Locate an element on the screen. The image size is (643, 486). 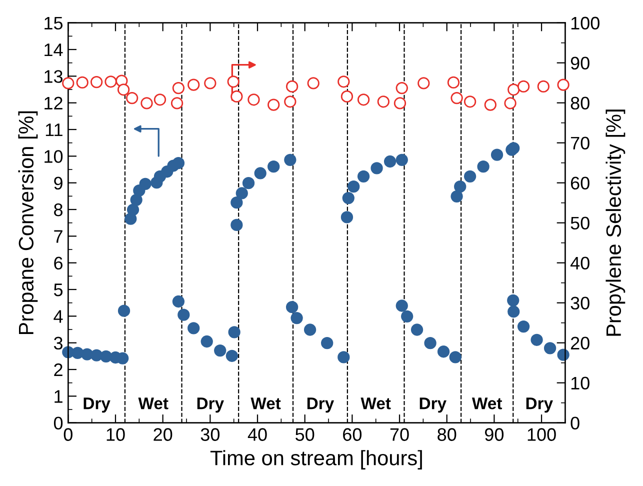
x-tick-label: 0 is located at coordinates (68, 434).